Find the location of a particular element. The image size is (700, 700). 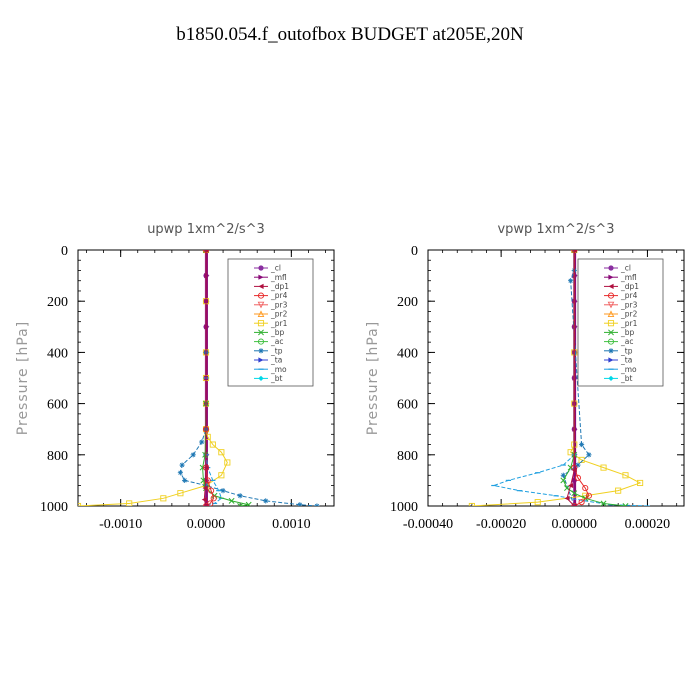

vpwp-x-tick-label: 0.00000 is located at coordinates (575, 524).